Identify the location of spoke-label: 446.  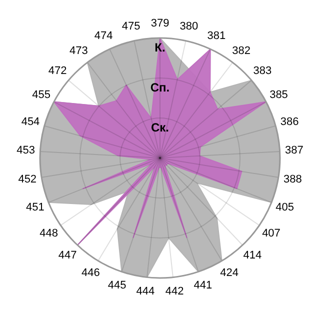
(91, 273).